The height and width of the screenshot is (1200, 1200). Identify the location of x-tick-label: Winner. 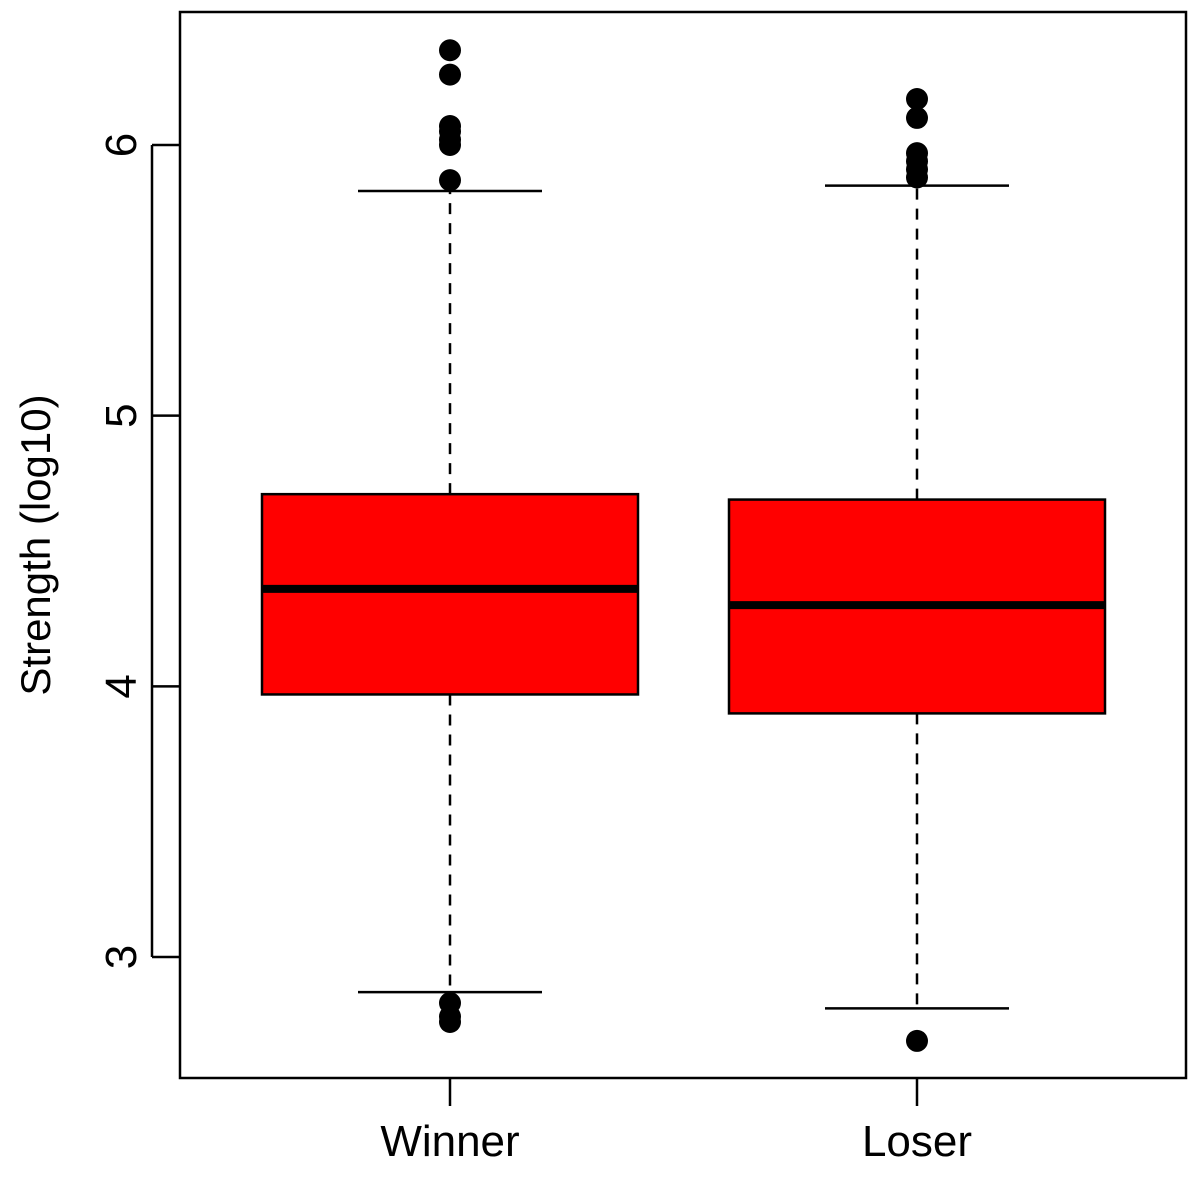
(449, 1141).